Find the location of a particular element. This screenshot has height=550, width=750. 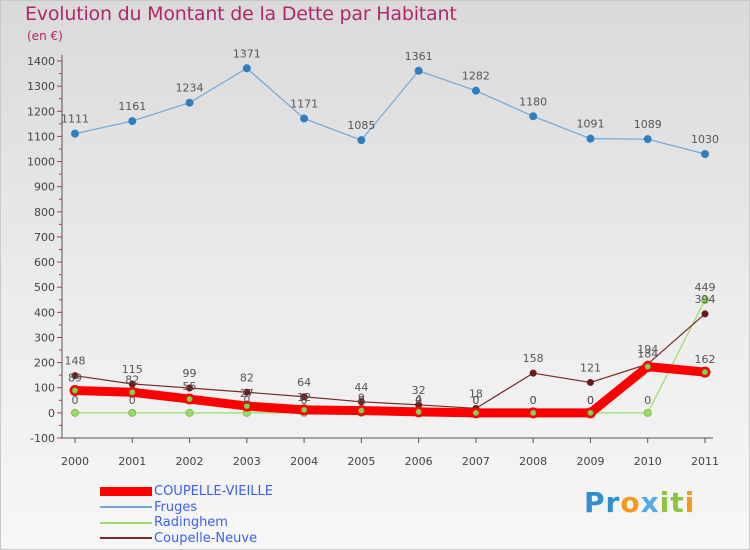

x-tick-label: 2001 is located at coordinates (132, 461).